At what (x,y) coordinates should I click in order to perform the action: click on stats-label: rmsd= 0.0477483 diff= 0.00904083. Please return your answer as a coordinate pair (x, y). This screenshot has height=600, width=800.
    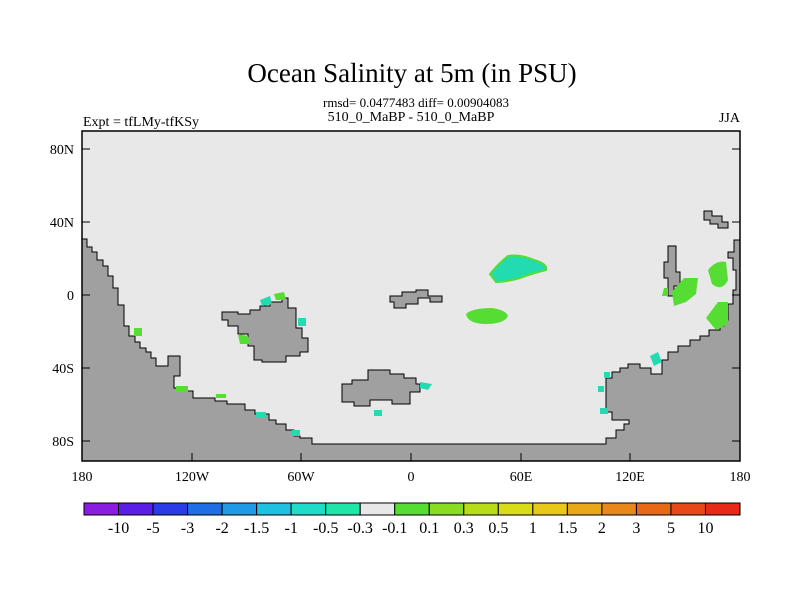
    Looking at the image, I should click on (416, 102).